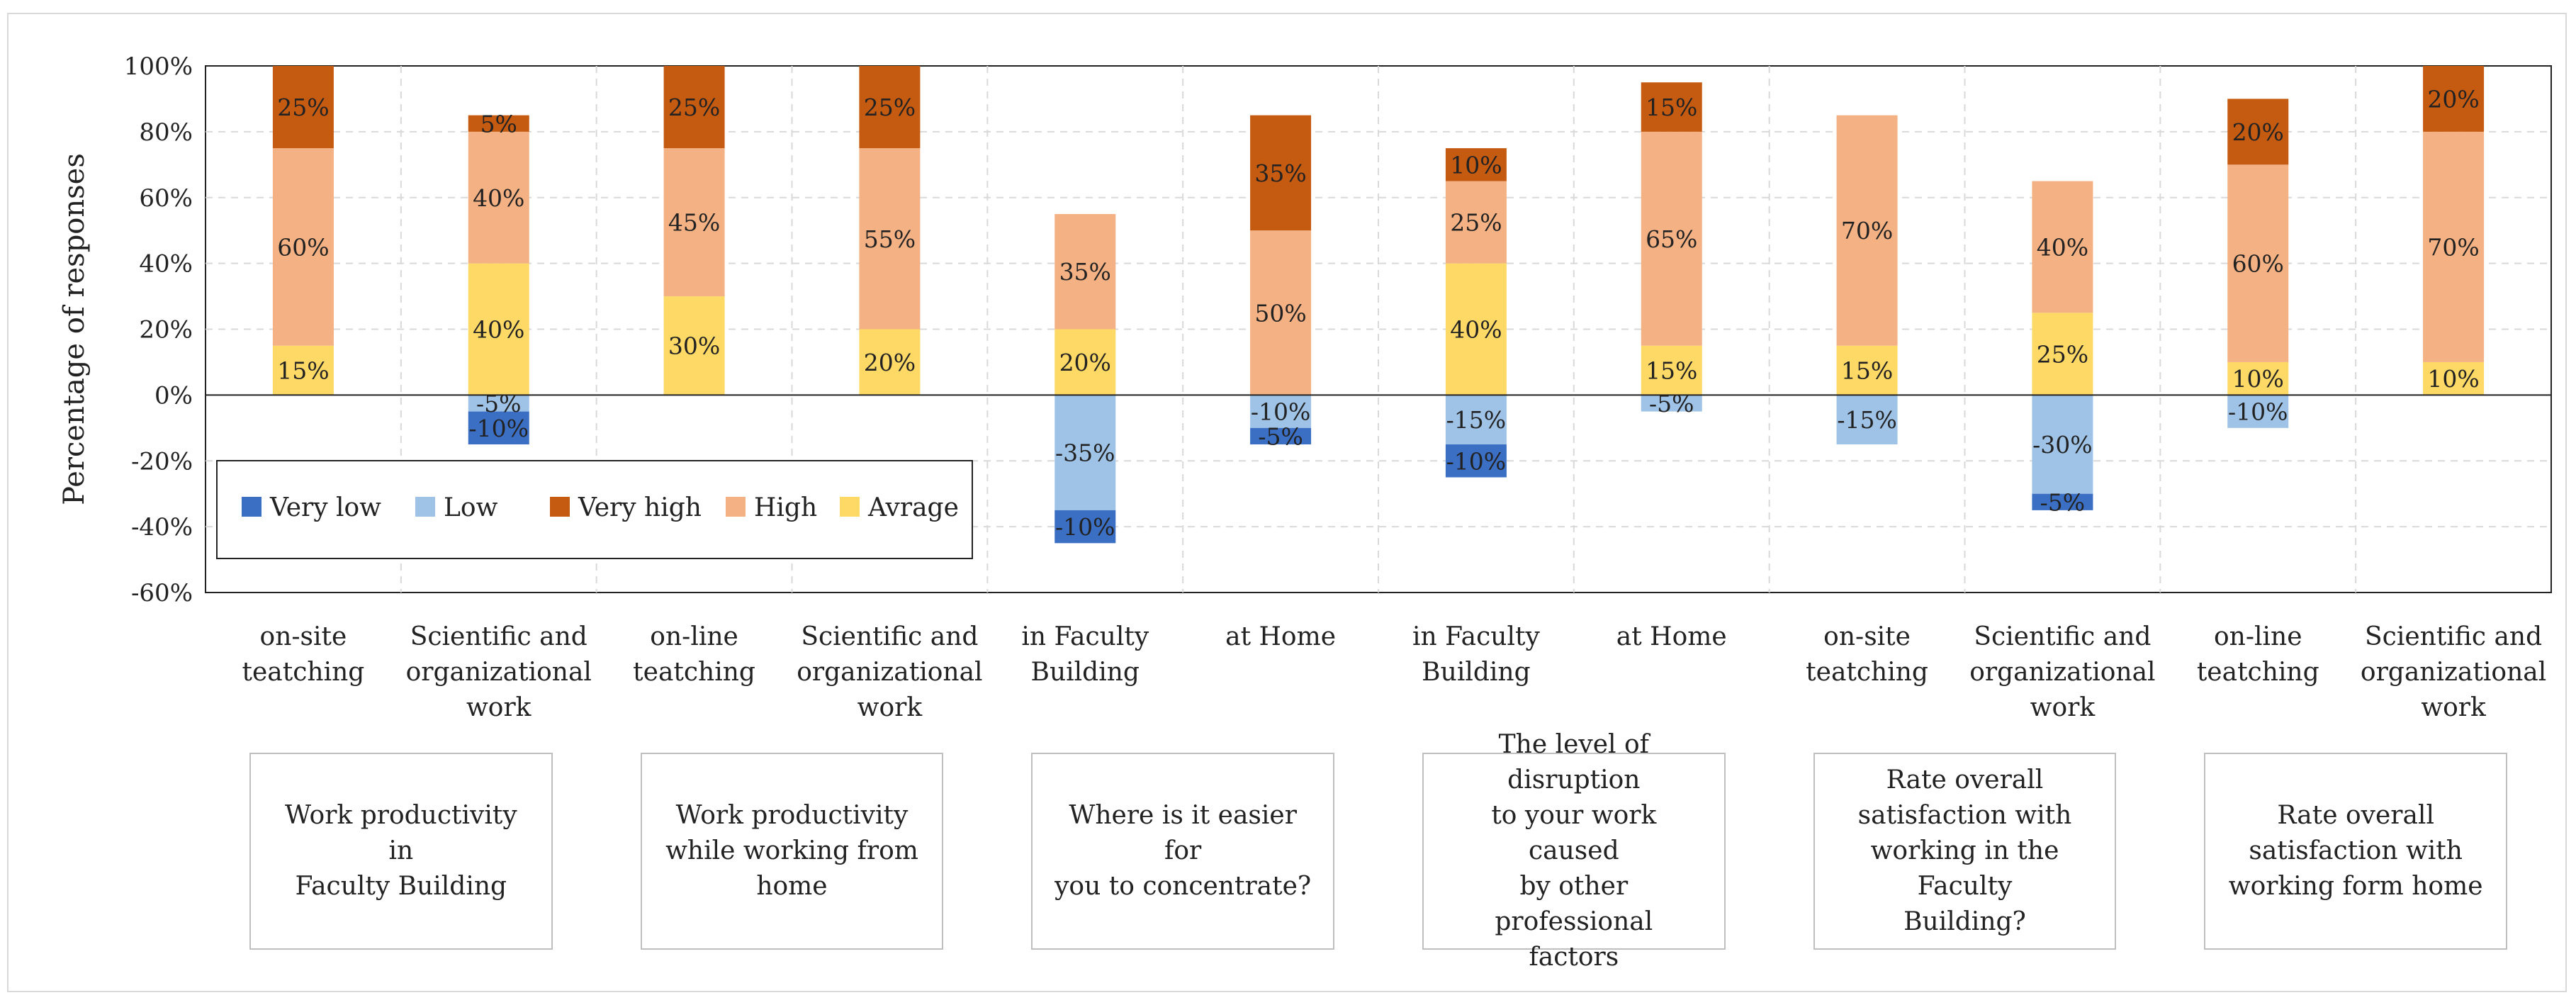 The height and width of the screenshot is (1005, 2576). What do you see at coordinates (74, 329) in the screenshot?
I see `y-axis-label: Percentage of responses` at bounding box center [74, 329].